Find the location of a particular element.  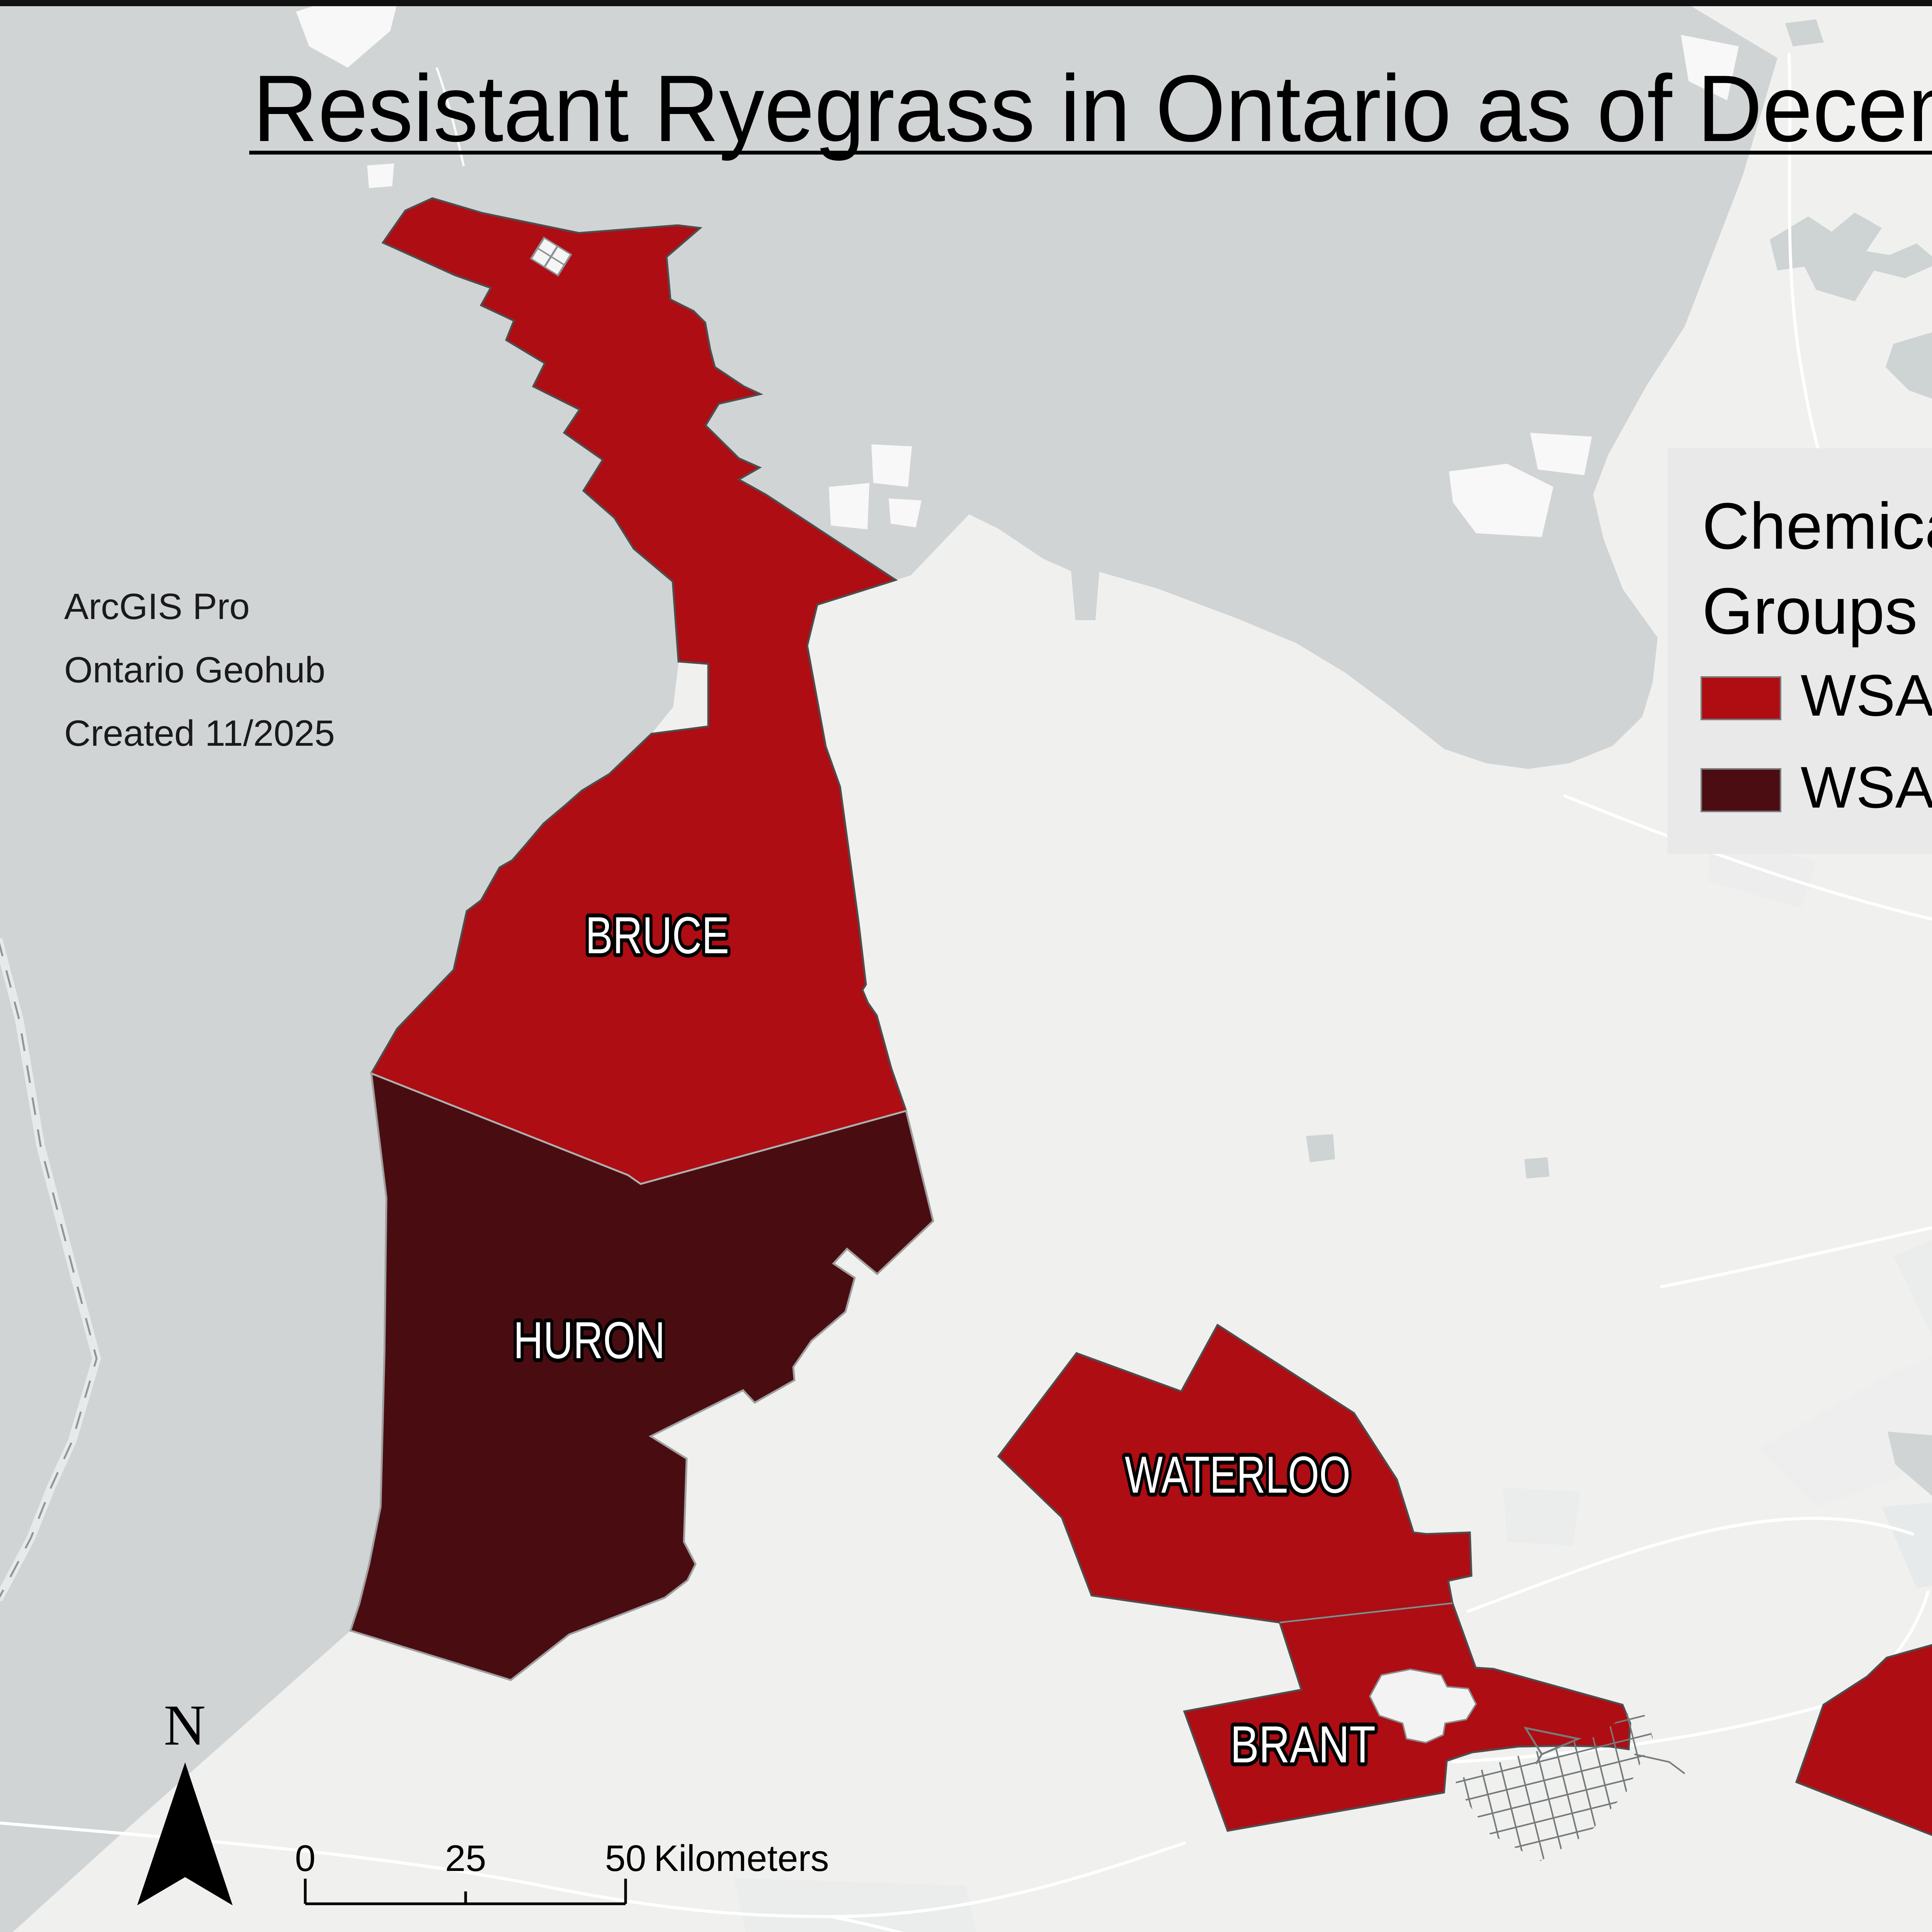

svg-text: Kilometers is located at coordinates (741, 1858).